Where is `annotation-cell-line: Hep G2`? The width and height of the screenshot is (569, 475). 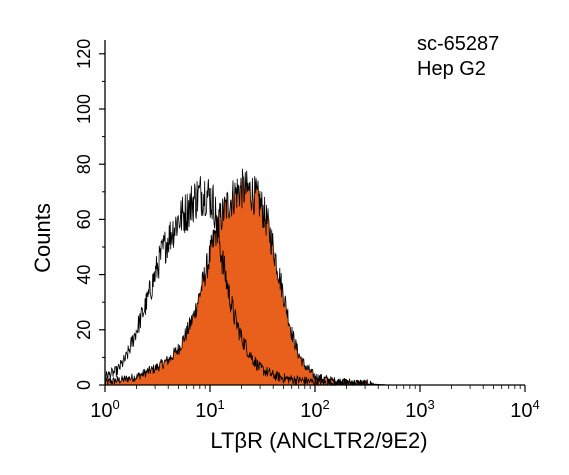
annotation-cell-line: Hep G2 is located at coordinates (451, 69).